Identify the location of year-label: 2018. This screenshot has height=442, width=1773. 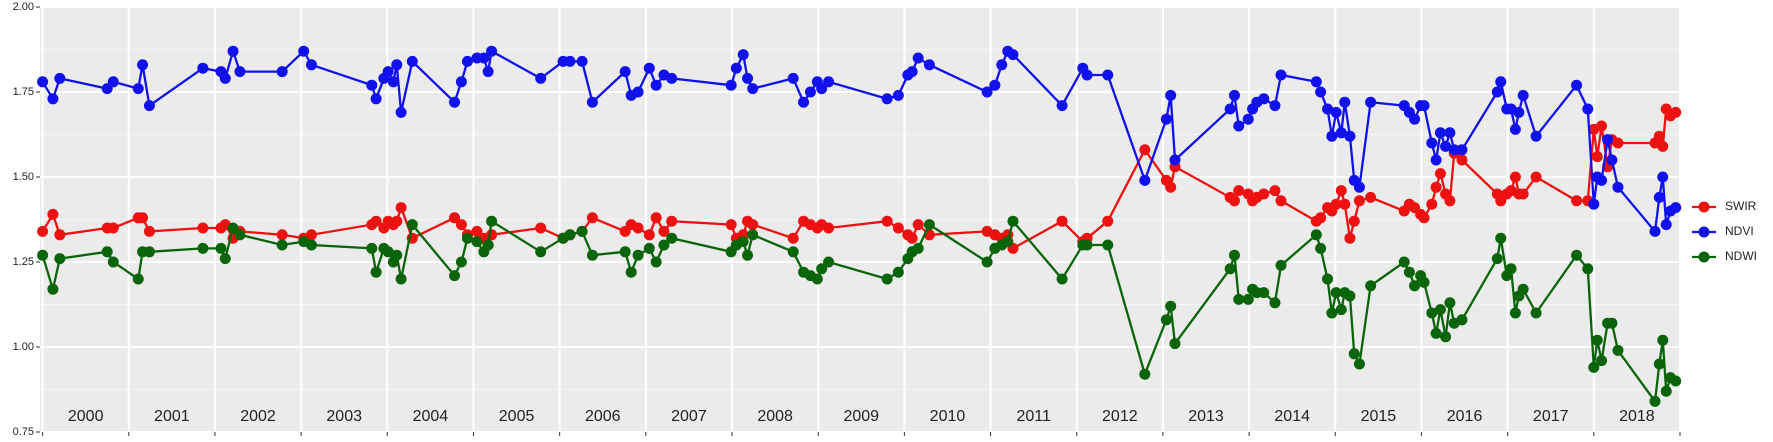
(1637, 416).